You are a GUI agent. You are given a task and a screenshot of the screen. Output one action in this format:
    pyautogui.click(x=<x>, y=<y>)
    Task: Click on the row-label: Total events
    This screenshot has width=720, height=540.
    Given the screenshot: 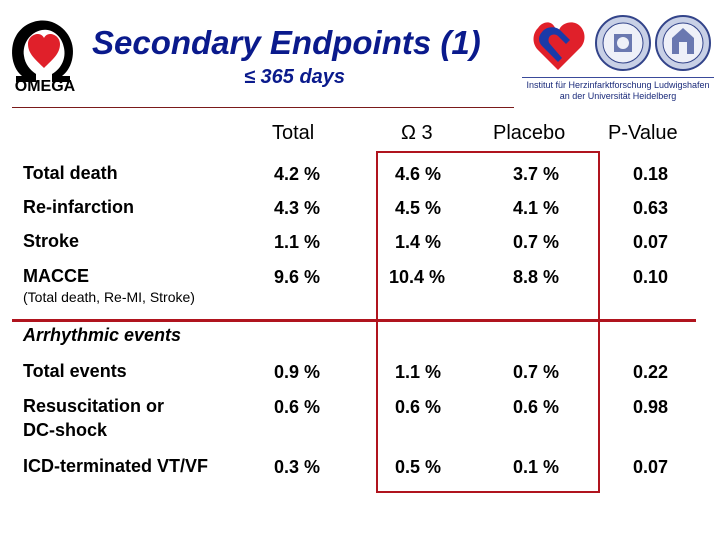 What is the action you would take?
    pyautogui.click(x=75, y=371)
    